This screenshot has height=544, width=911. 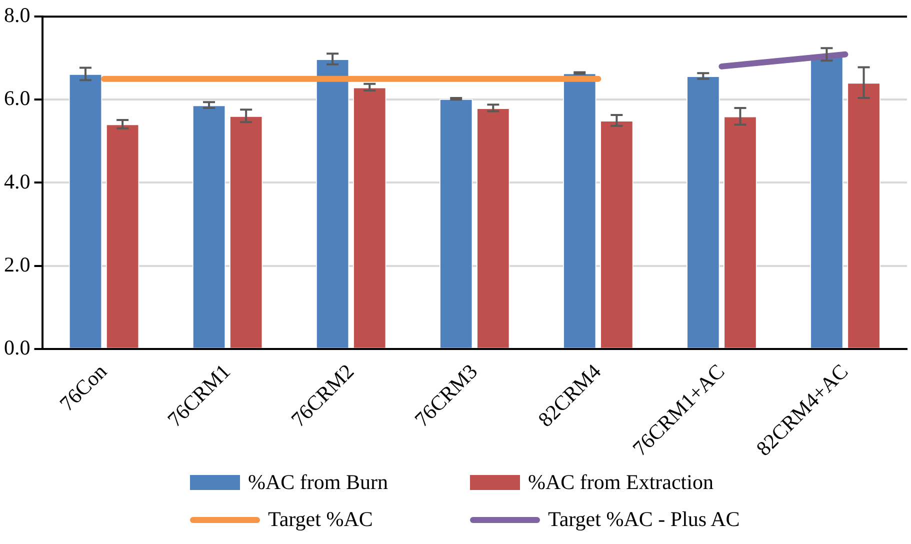 I want to click on legend-label: %AC from Extraction, so click(x=621, y=482).